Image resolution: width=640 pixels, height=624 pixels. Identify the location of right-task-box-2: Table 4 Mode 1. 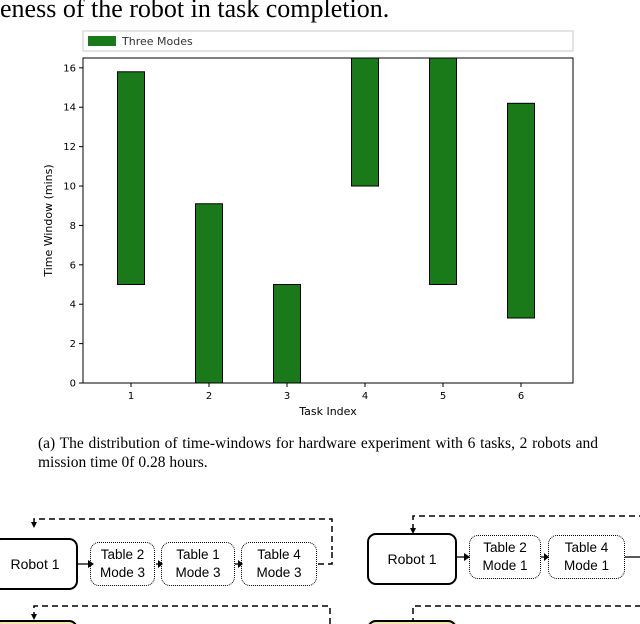
(586, 557).